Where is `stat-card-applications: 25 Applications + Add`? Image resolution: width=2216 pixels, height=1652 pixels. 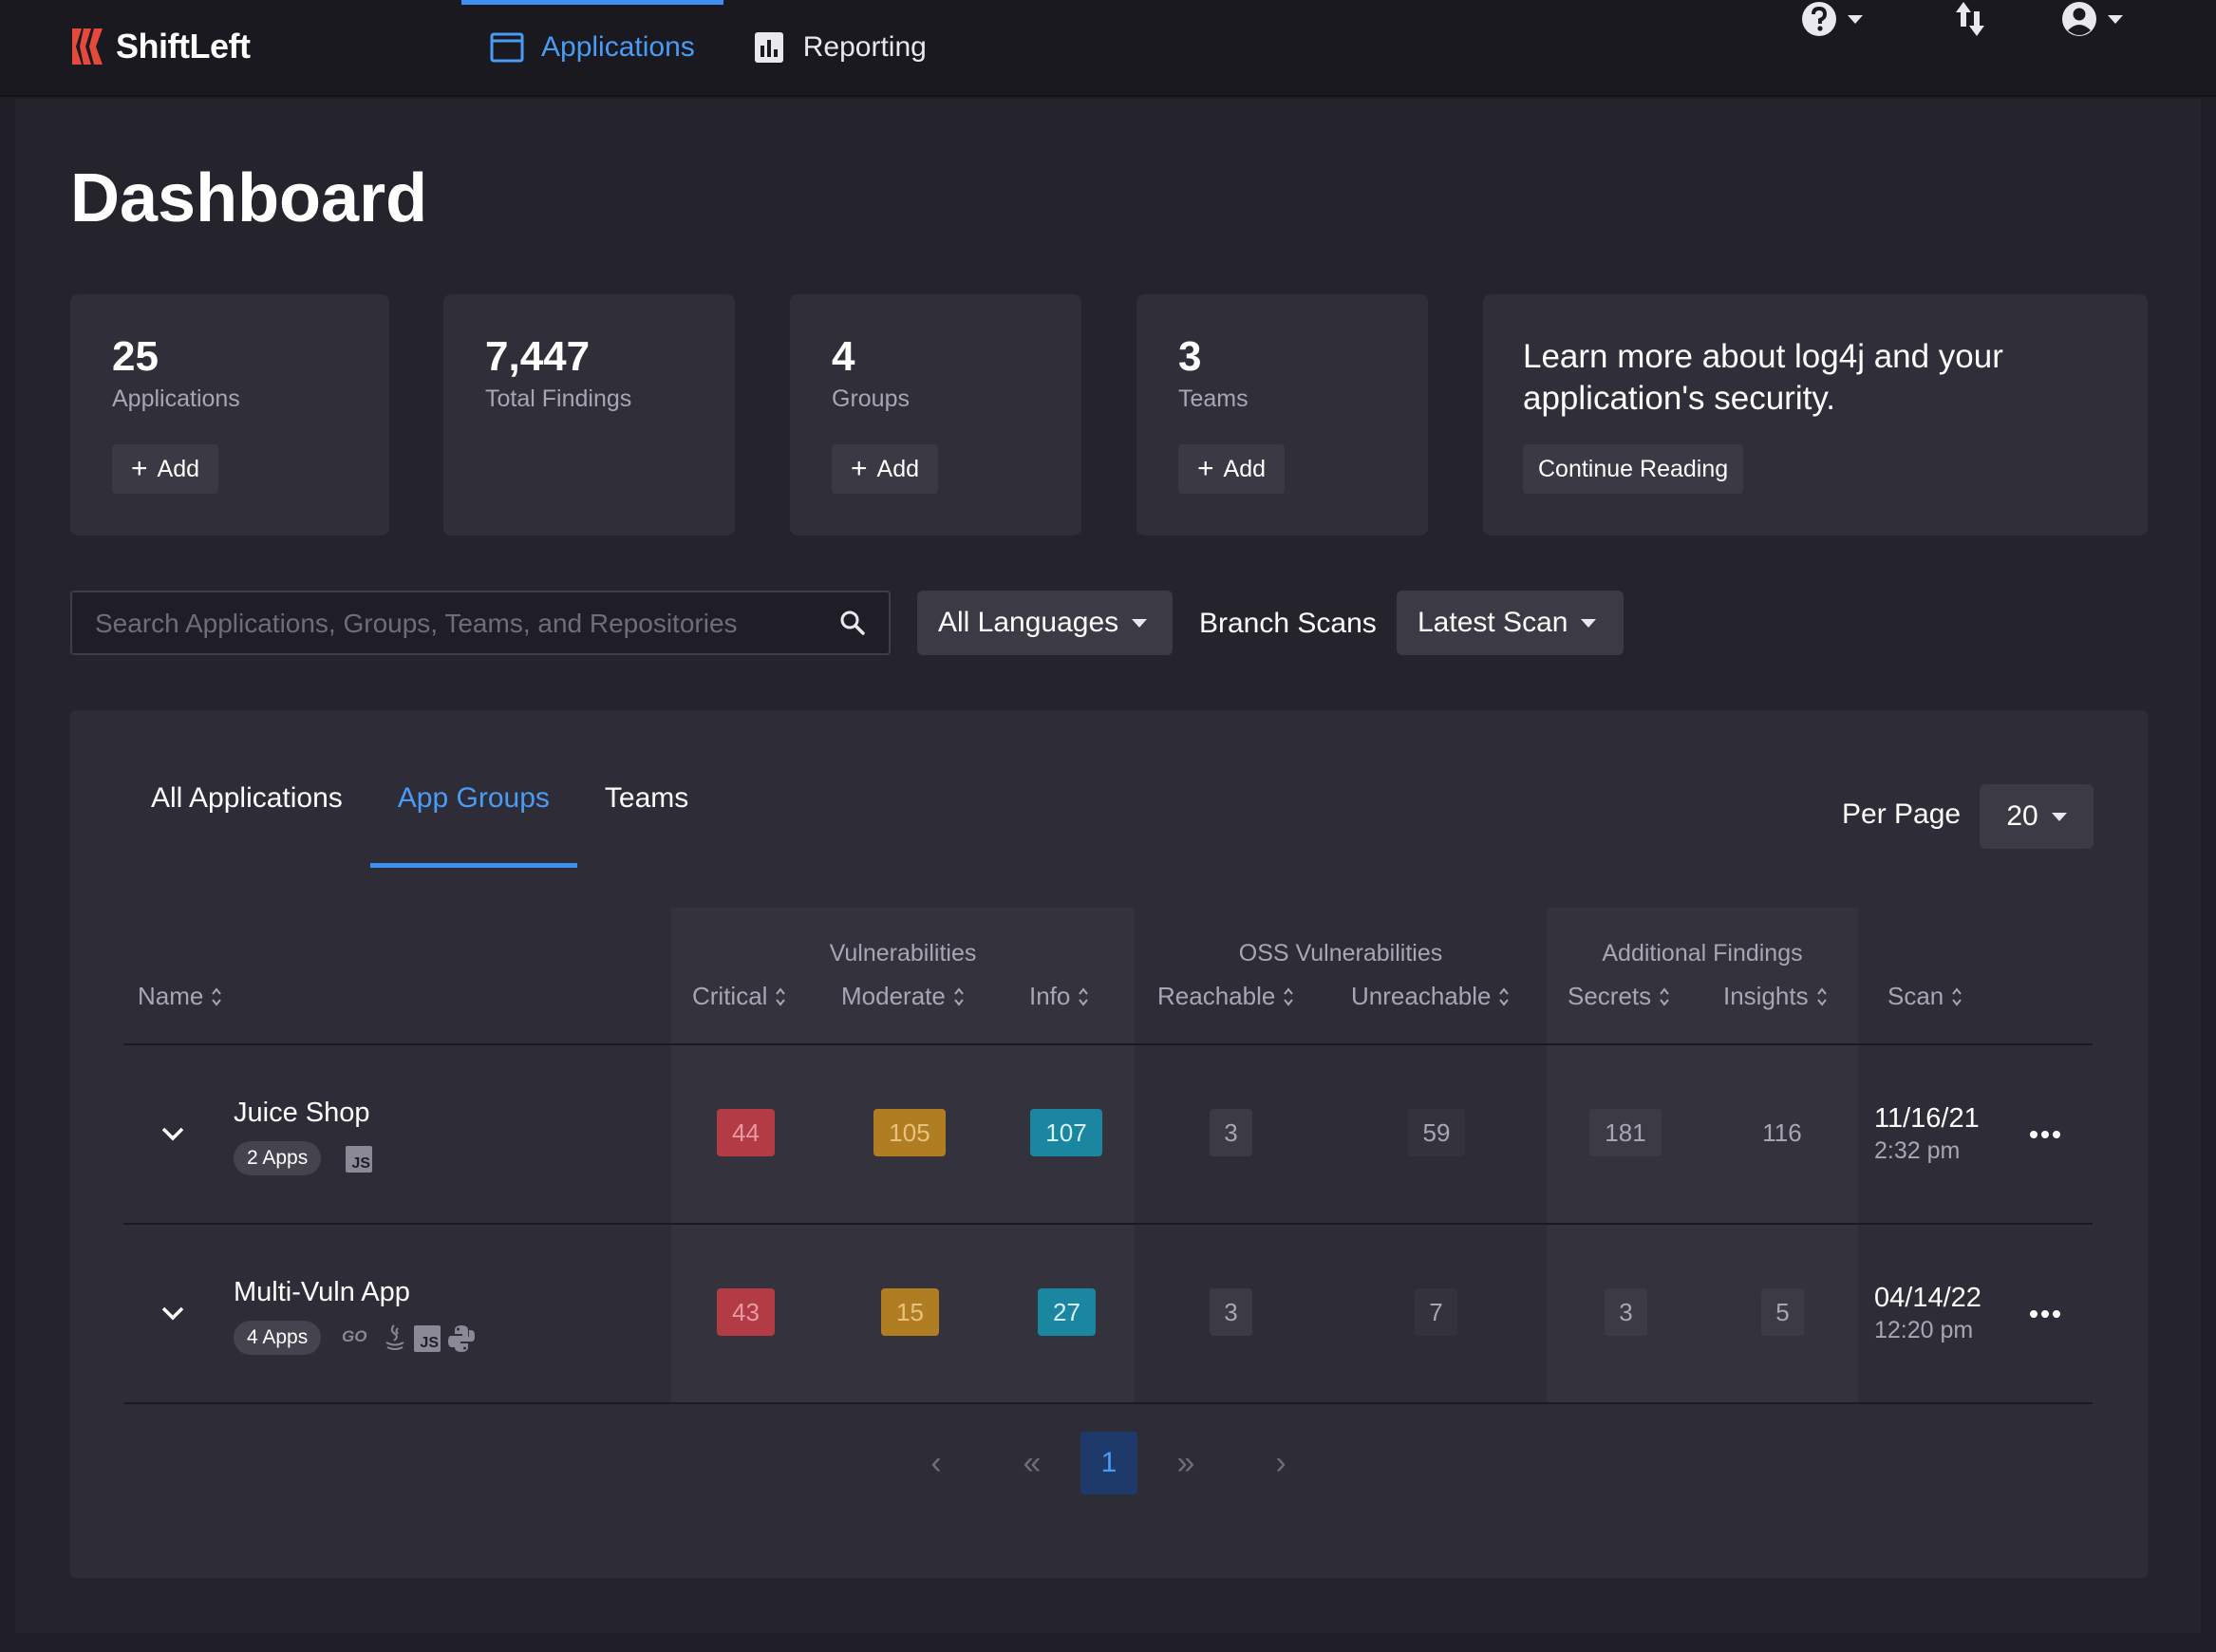 stat-card-applications: 25 Applications + Add is located at coordinates (230, 414).